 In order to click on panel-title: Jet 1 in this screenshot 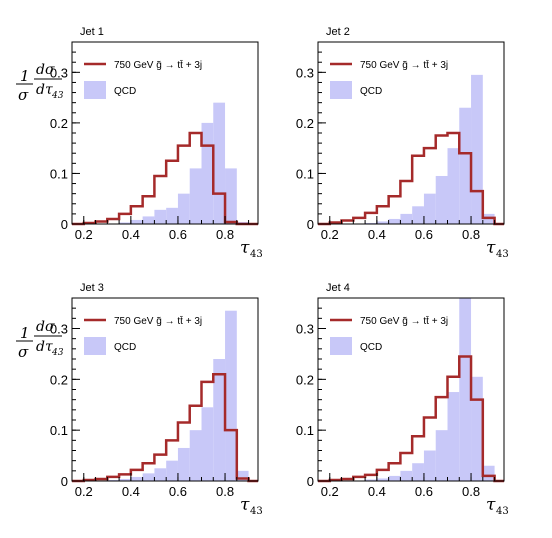, I will do `click(92, 32)`.